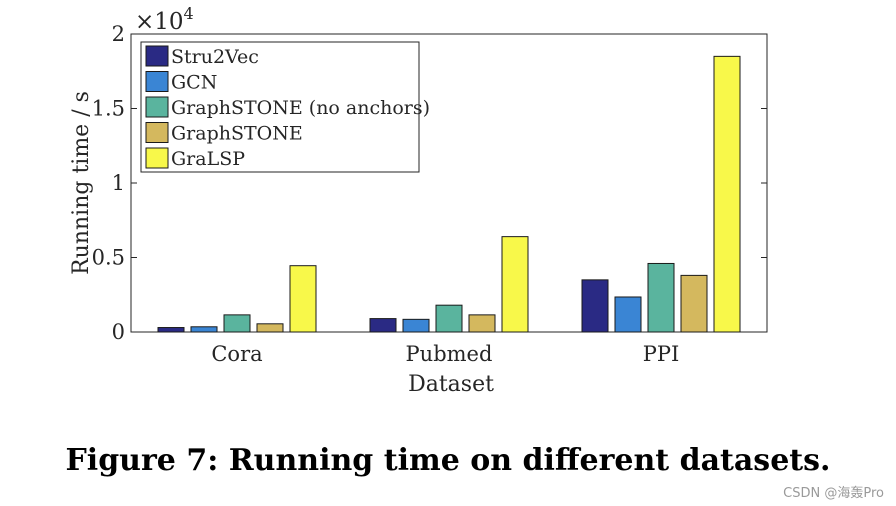  Describe the element at coordinates (208, 159) in the screenshot. I see `legend-label: GraLSP` at that location.